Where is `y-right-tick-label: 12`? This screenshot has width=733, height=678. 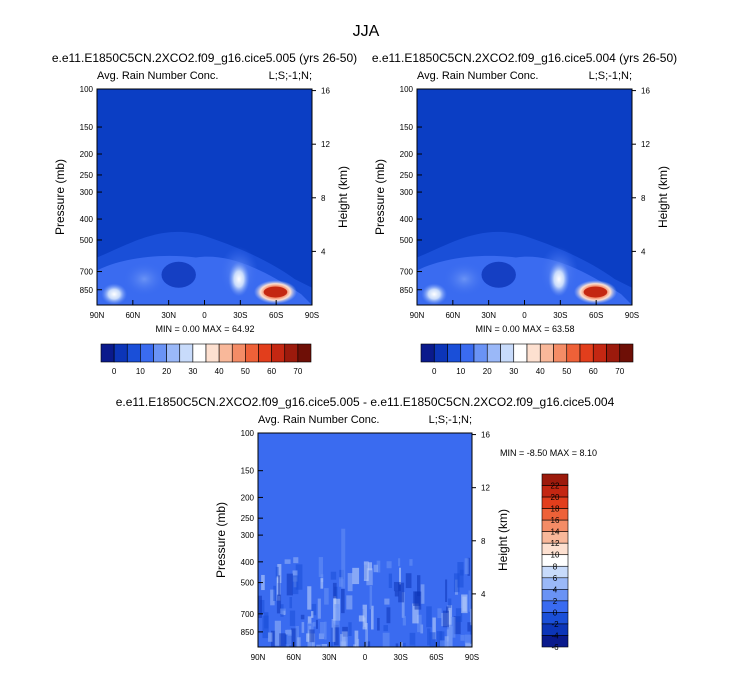 y-right-tick-label: 12 is located at coordinates (485, 488).